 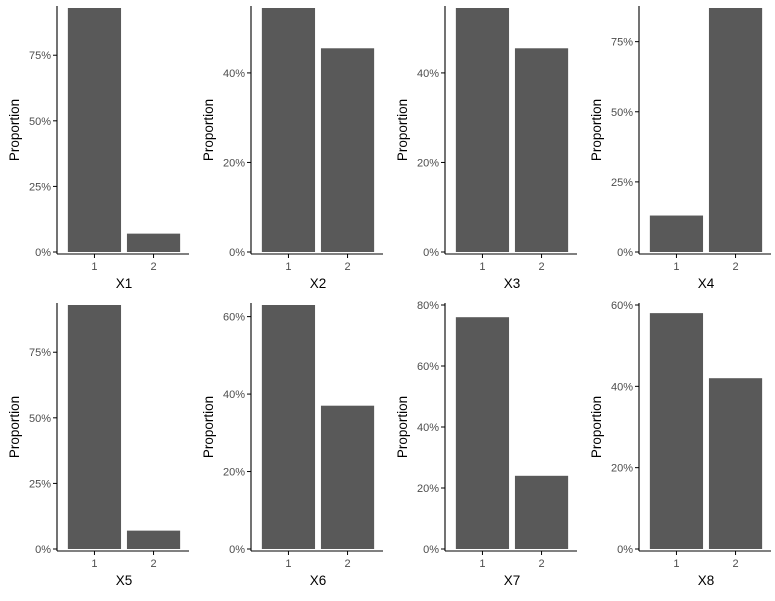 I want to click on x-axis-title: X6, so click(x=318, y=580).